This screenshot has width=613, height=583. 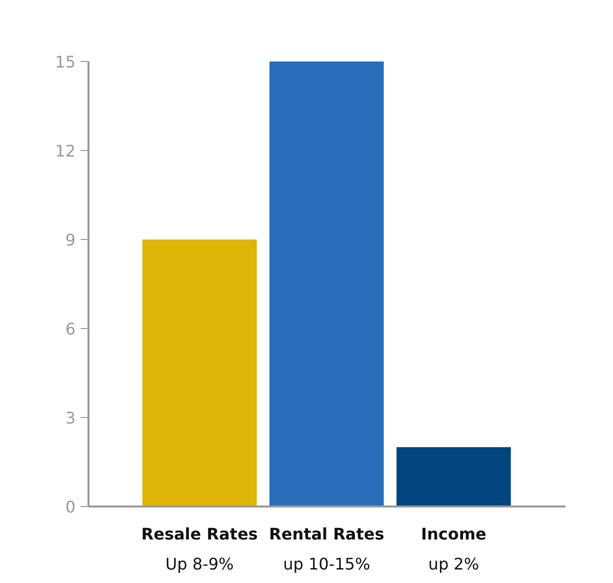 I want to click on y-tick-label: 0, so click(x=70, y=507).